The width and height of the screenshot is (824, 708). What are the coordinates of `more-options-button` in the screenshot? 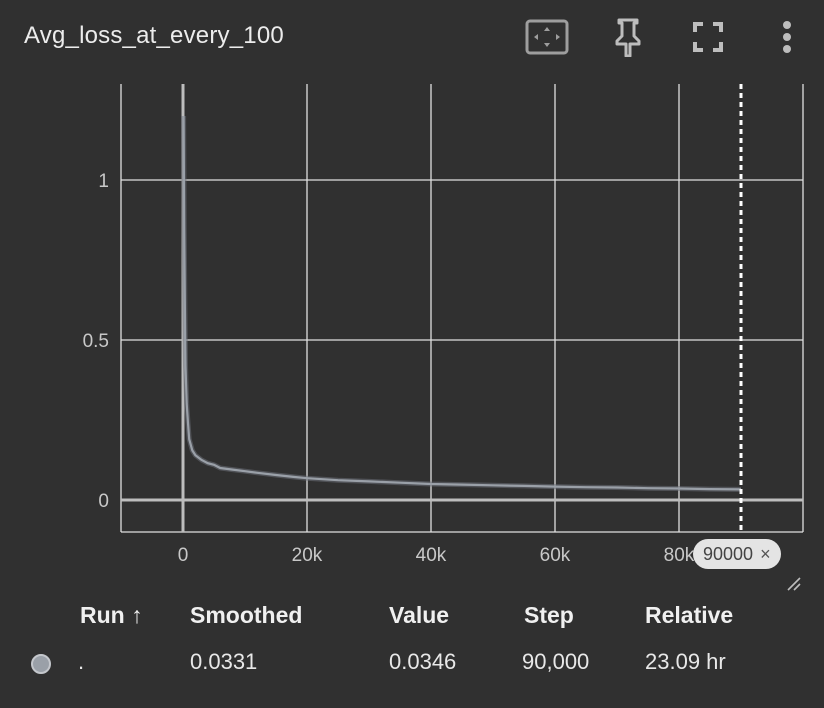 It's located at (787, 37).